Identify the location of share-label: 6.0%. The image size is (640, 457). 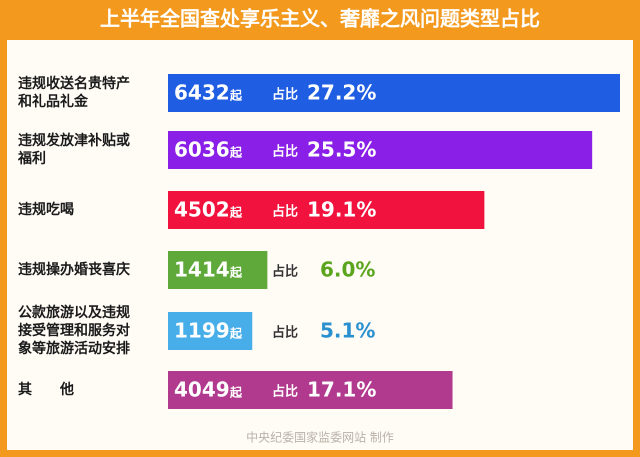
(347, 270).